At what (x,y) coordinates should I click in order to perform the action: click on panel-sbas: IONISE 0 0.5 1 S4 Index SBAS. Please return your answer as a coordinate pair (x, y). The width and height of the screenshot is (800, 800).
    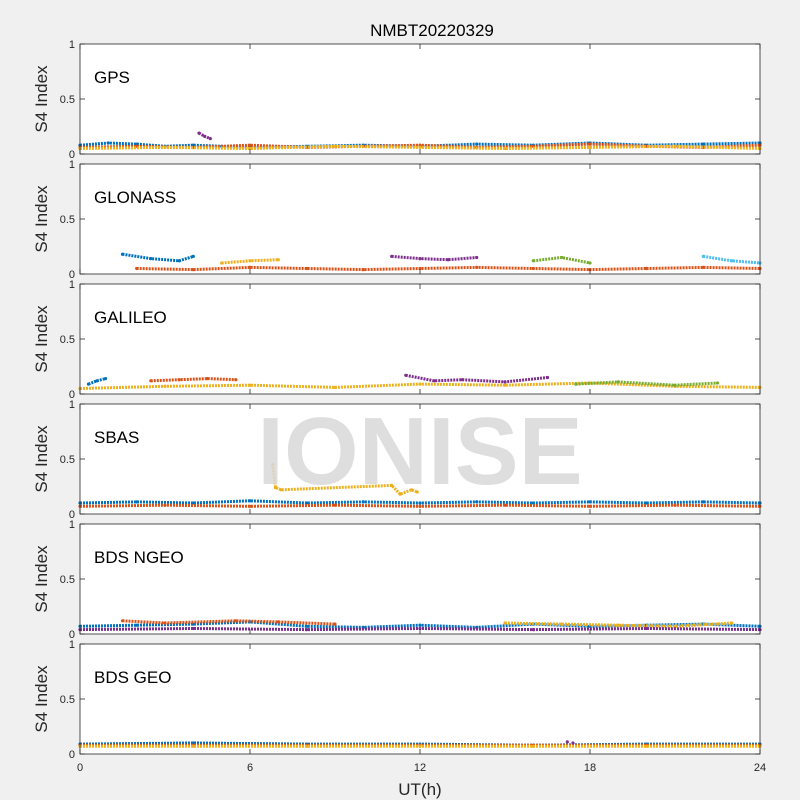
    Looking at the image, I should click on (397, 459).